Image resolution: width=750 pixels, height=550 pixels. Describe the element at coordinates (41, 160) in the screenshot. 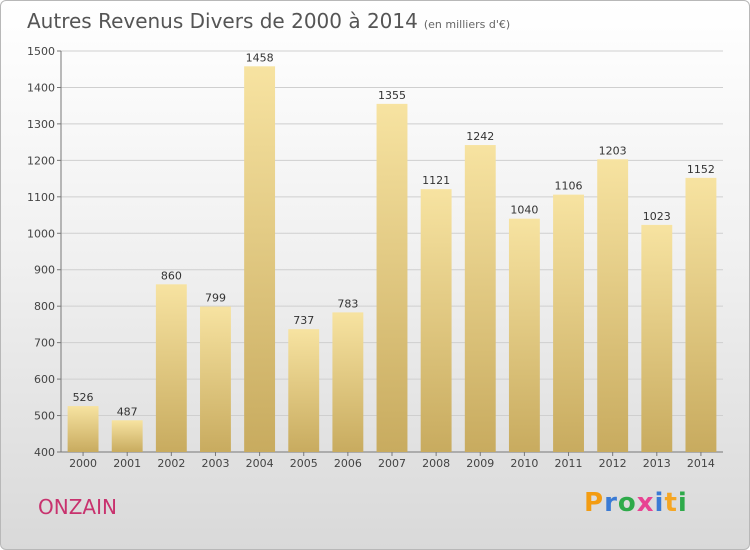

I see `y-tick-label: 1200` at that location.